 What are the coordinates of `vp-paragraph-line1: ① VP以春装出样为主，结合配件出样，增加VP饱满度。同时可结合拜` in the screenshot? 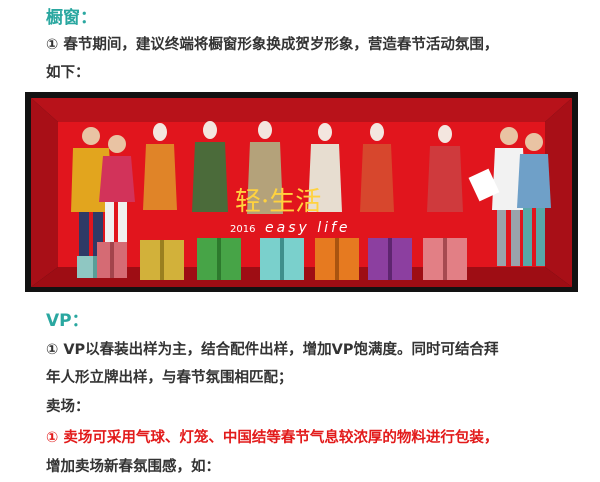 It's located at (272, 350).